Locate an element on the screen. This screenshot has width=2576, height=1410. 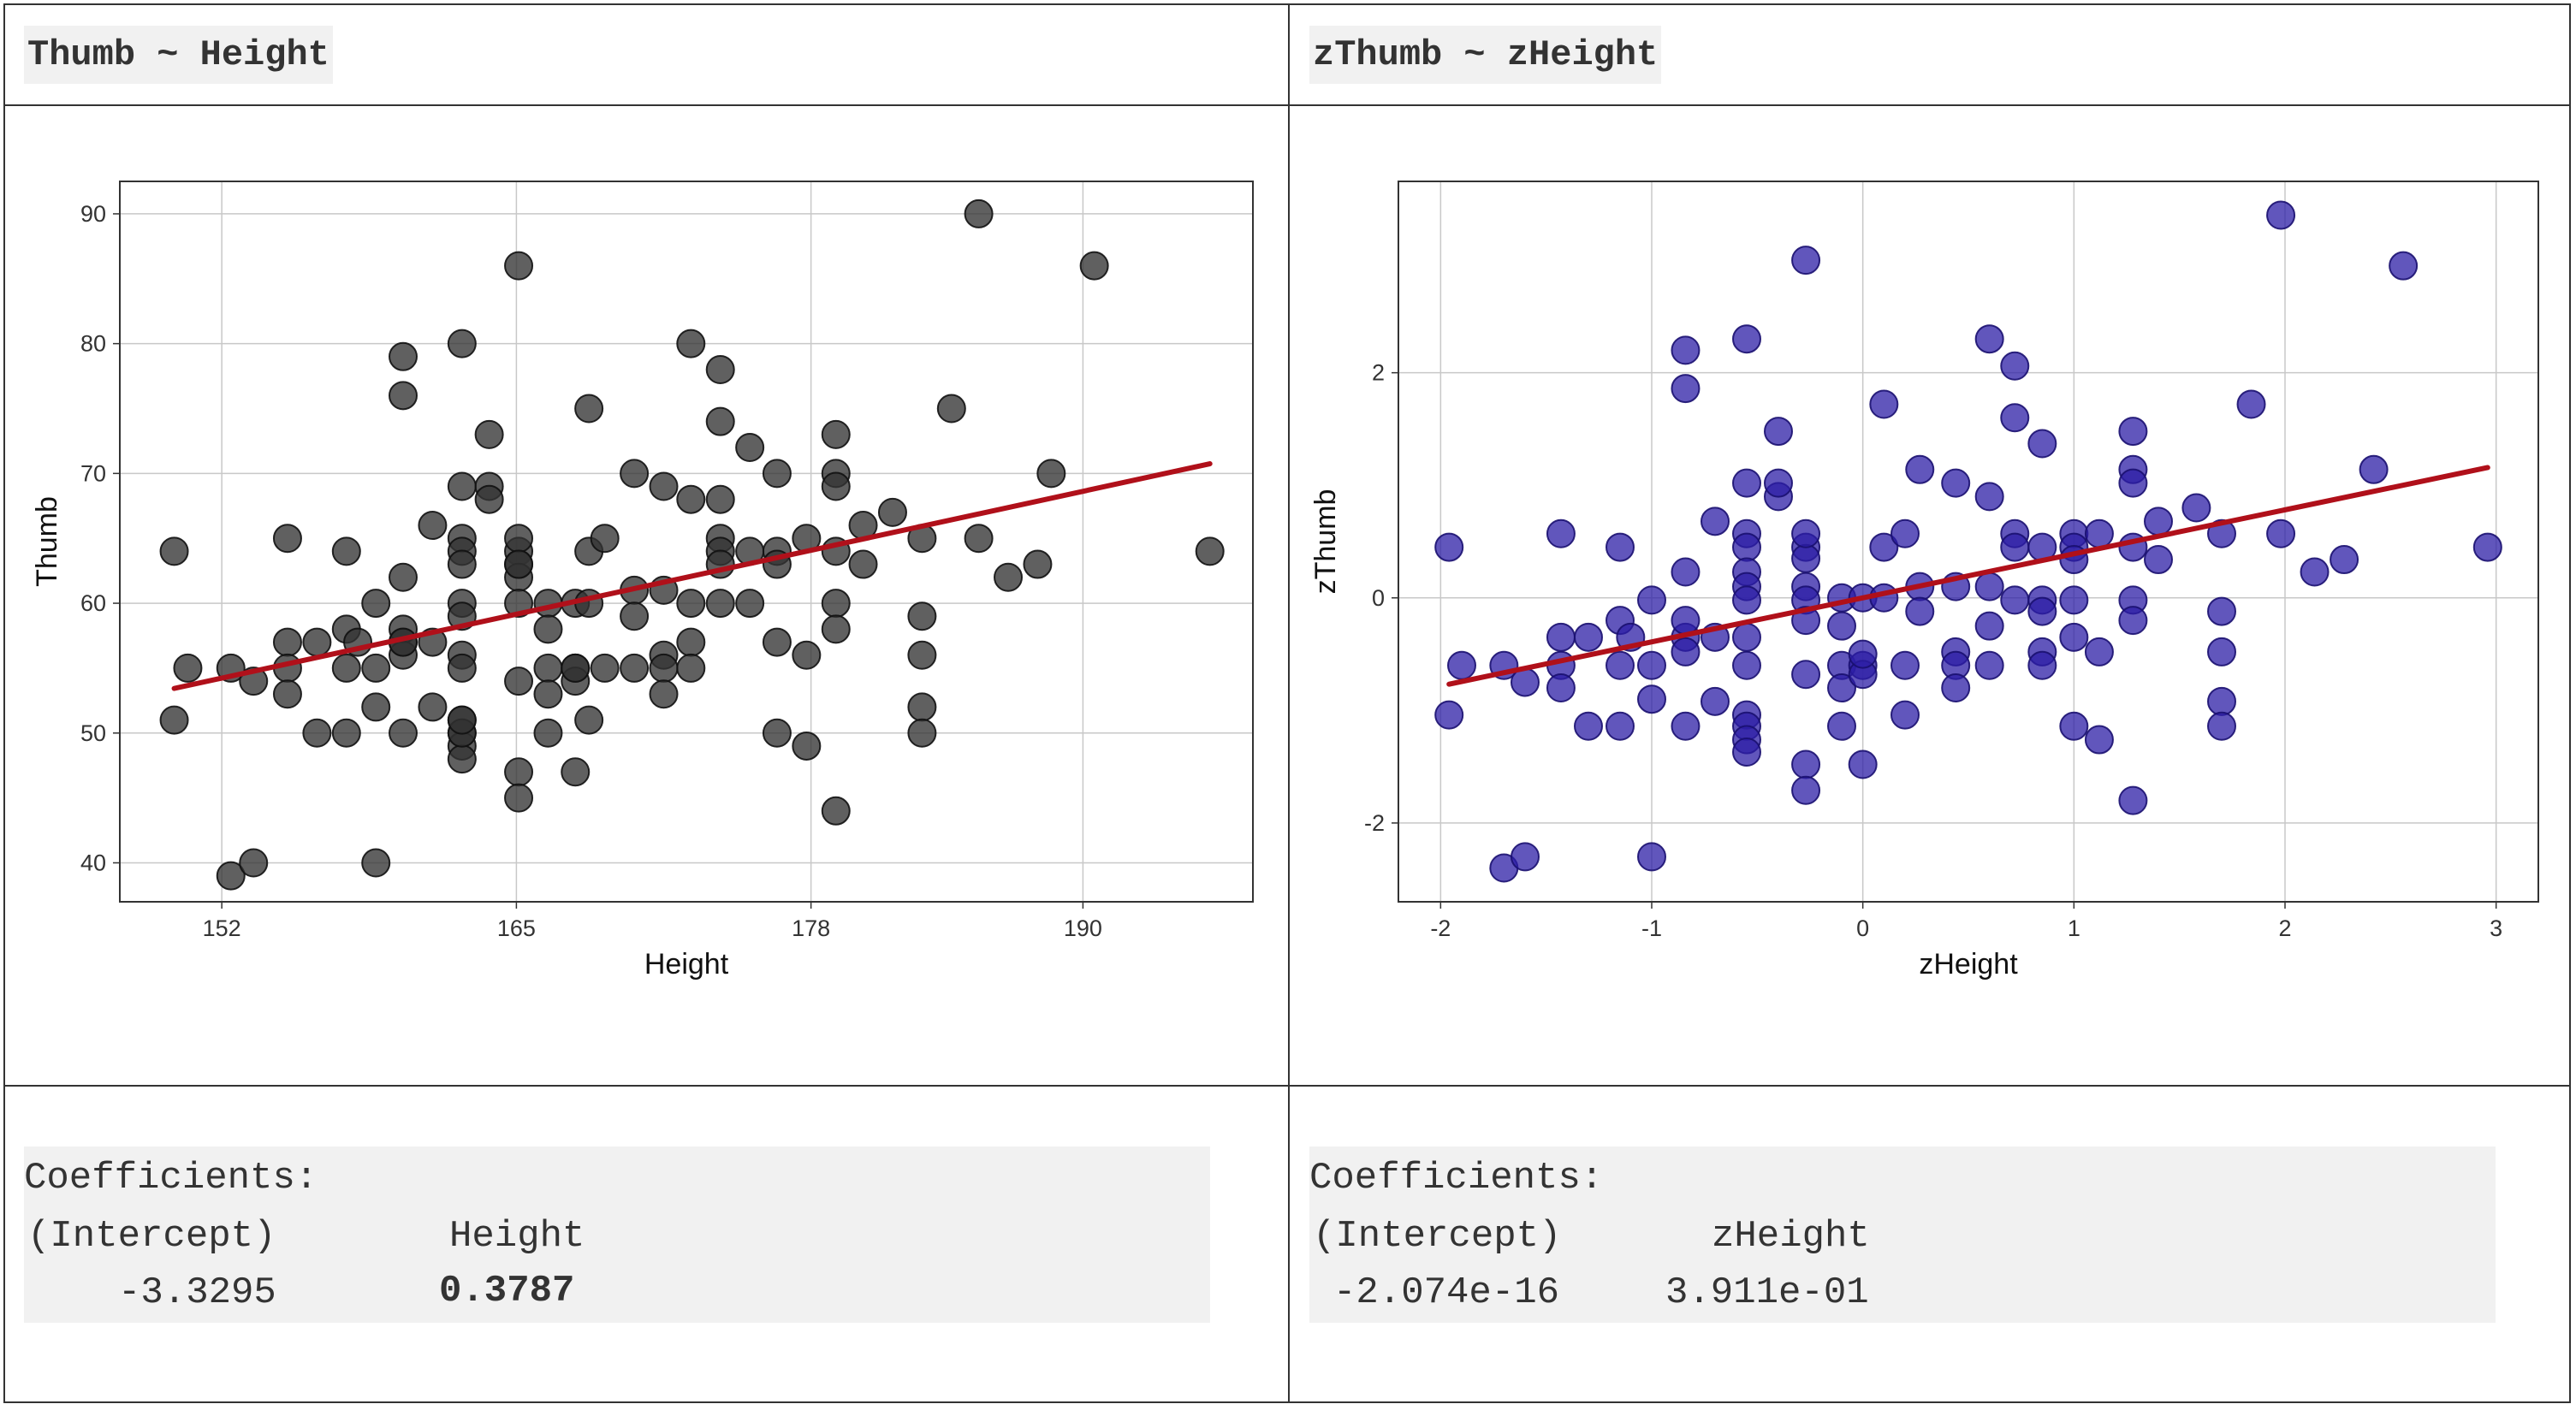
y-tick-label: 2 is located at coordinates (1378, 373).